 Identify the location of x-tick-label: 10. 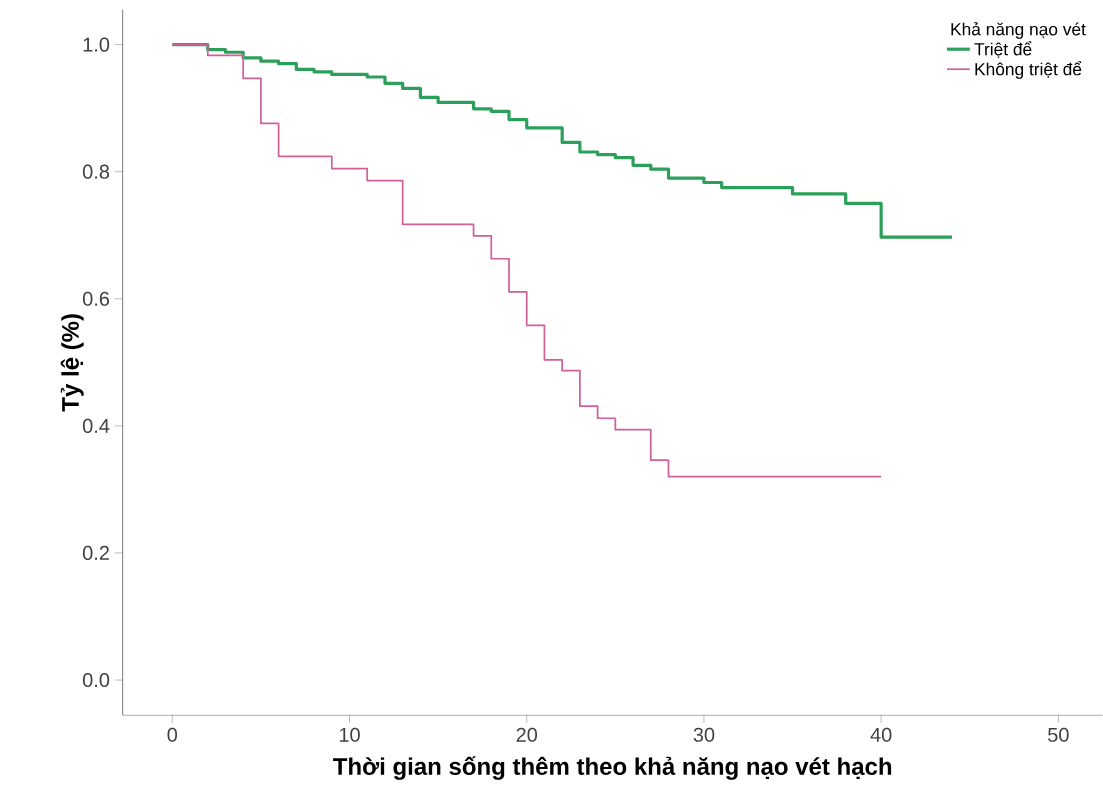
(349, 734).